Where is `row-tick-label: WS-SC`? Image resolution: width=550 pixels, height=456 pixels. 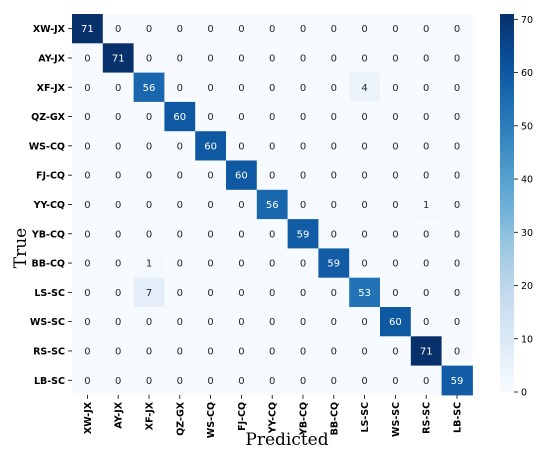
row-tick-label: WS-SC is located at coordinates (47, 322).